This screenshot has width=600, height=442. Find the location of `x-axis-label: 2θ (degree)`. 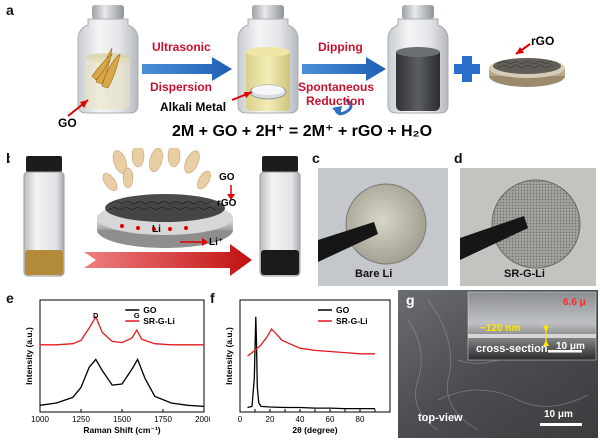

x-axis-label: 2θ (degree) is located at coordinates (314, 430).